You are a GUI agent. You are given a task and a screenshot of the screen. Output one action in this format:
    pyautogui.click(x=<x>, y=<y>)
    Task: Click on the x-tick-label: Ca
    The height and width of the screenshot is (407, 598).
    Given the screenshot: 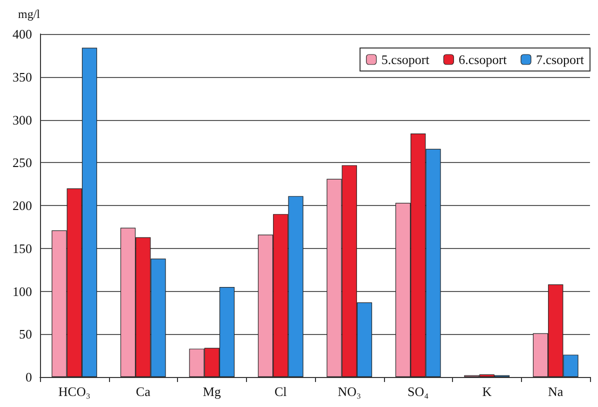 What is the action you would take?
    pyautogui.click(x=143, y=391)
    